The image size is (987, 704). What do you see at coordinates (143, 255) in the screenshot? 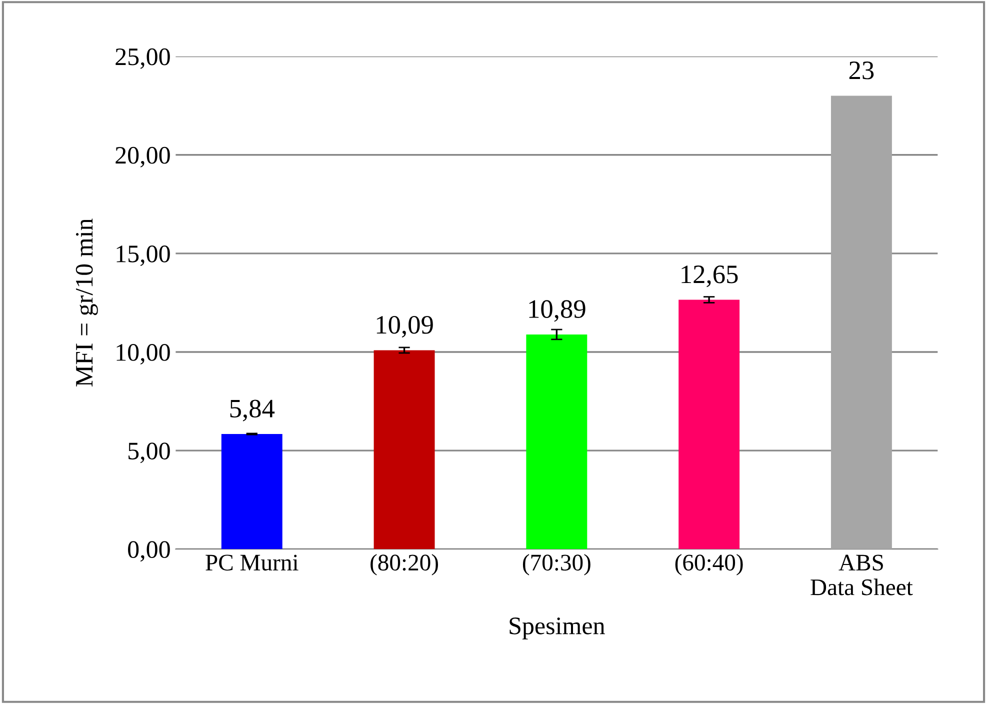
I see `y-tick-label: 15,00` at bounding box center [143, 255].